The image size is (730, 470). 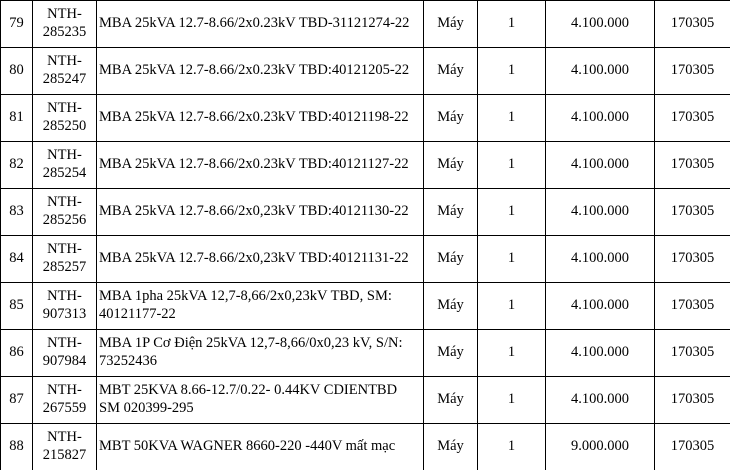 What do you see at coordinates (64, 71) in the screenshot?
I see `asset-code-cell: NTH-285247` at bounding box center [64, 71].